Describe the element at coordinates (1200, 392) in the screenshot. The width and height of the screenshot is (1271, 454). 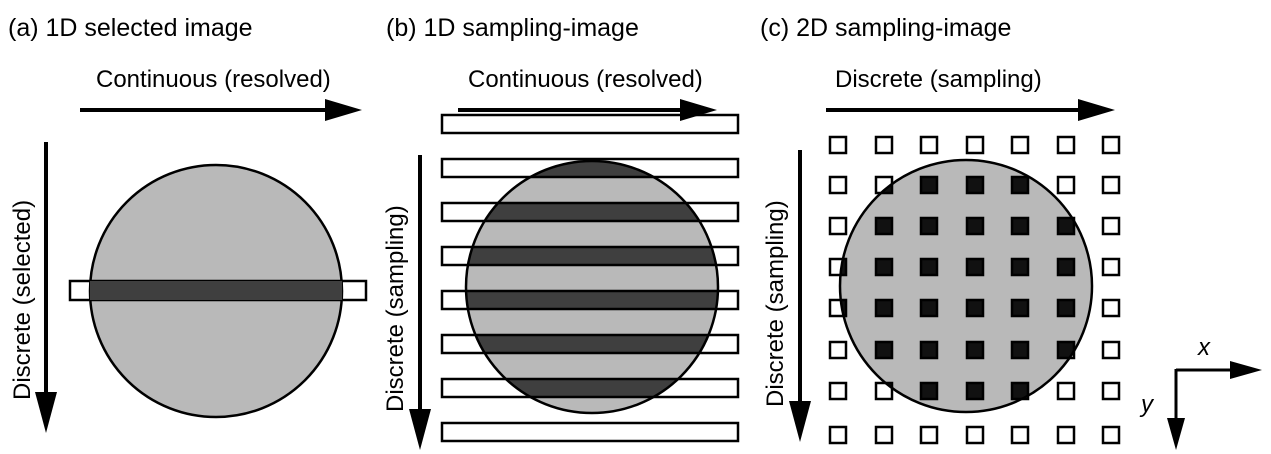
I see `coordinate-axes: x y` at that location.